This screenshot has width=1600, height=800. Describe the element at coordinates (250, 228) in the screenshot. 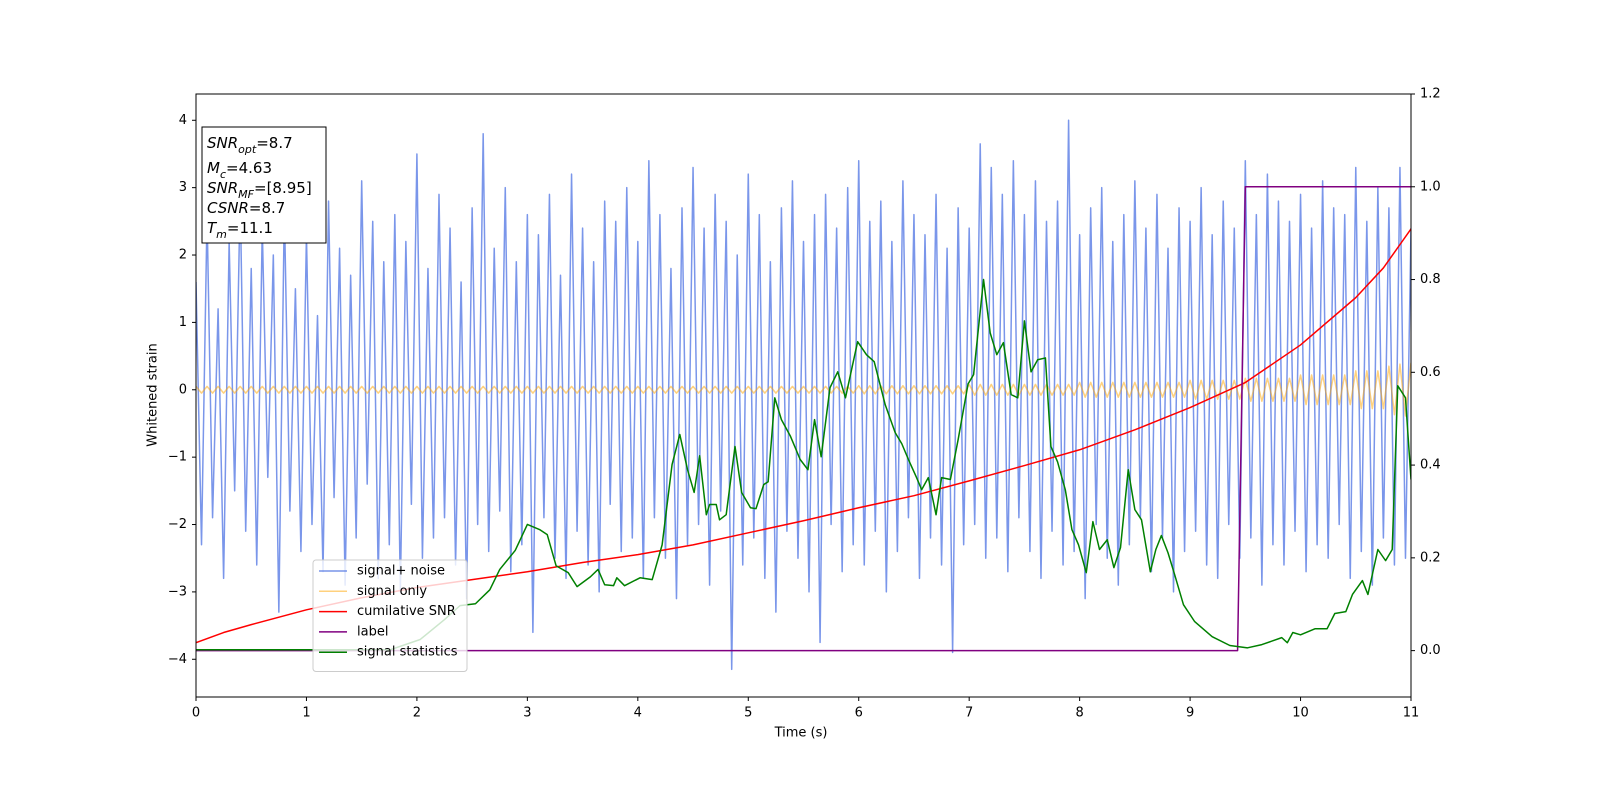

I see `annotation-value: =11.1` at that location.